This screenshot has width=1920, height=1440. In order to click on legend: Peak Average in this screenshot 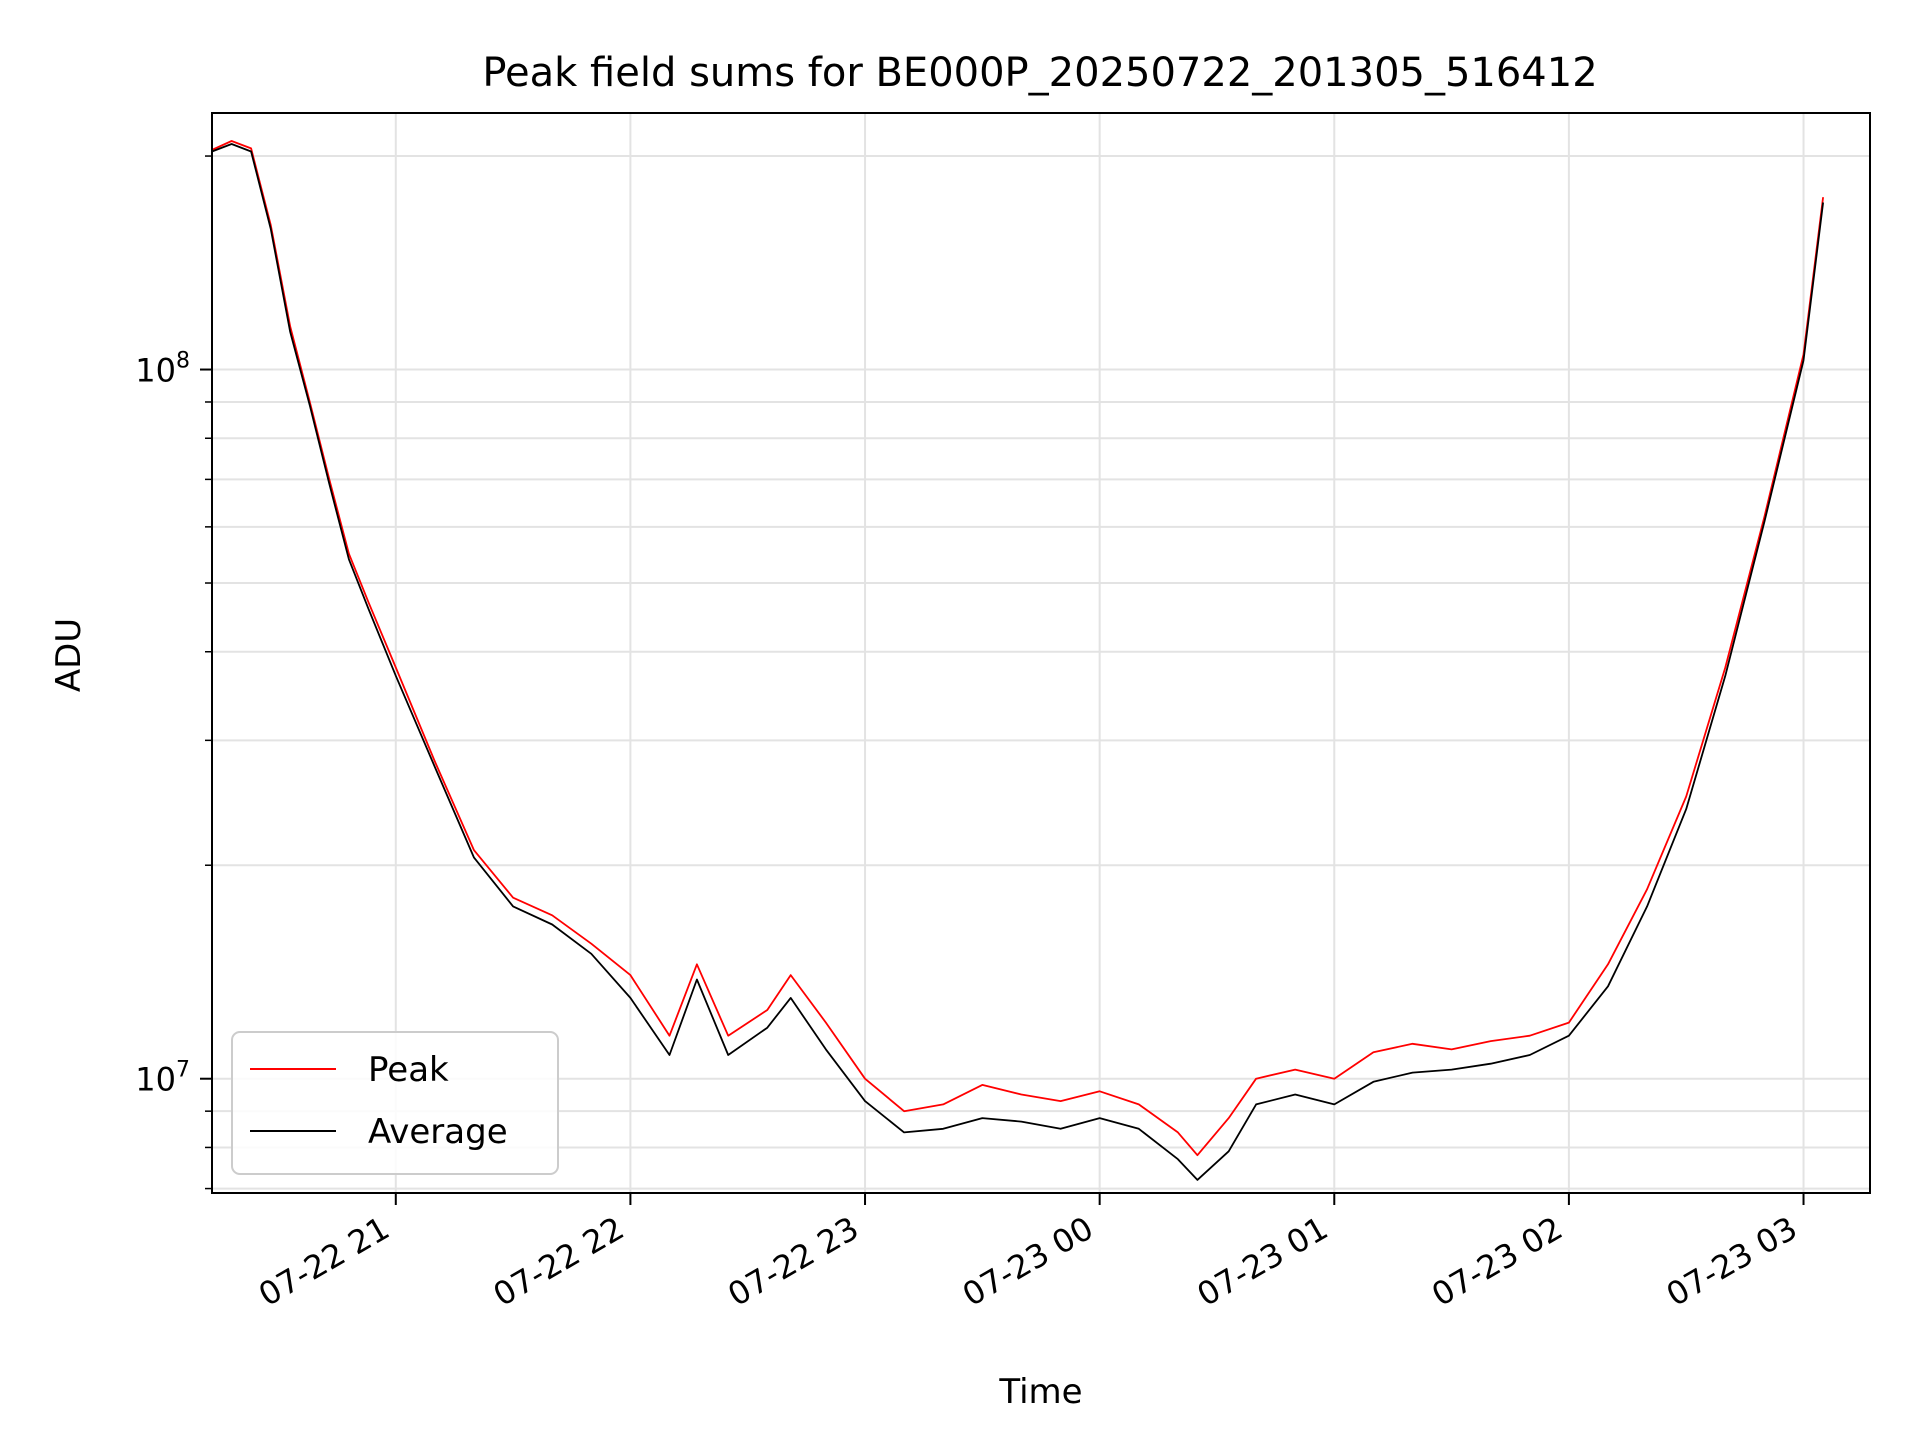, I will do `click(395, 1103)`.